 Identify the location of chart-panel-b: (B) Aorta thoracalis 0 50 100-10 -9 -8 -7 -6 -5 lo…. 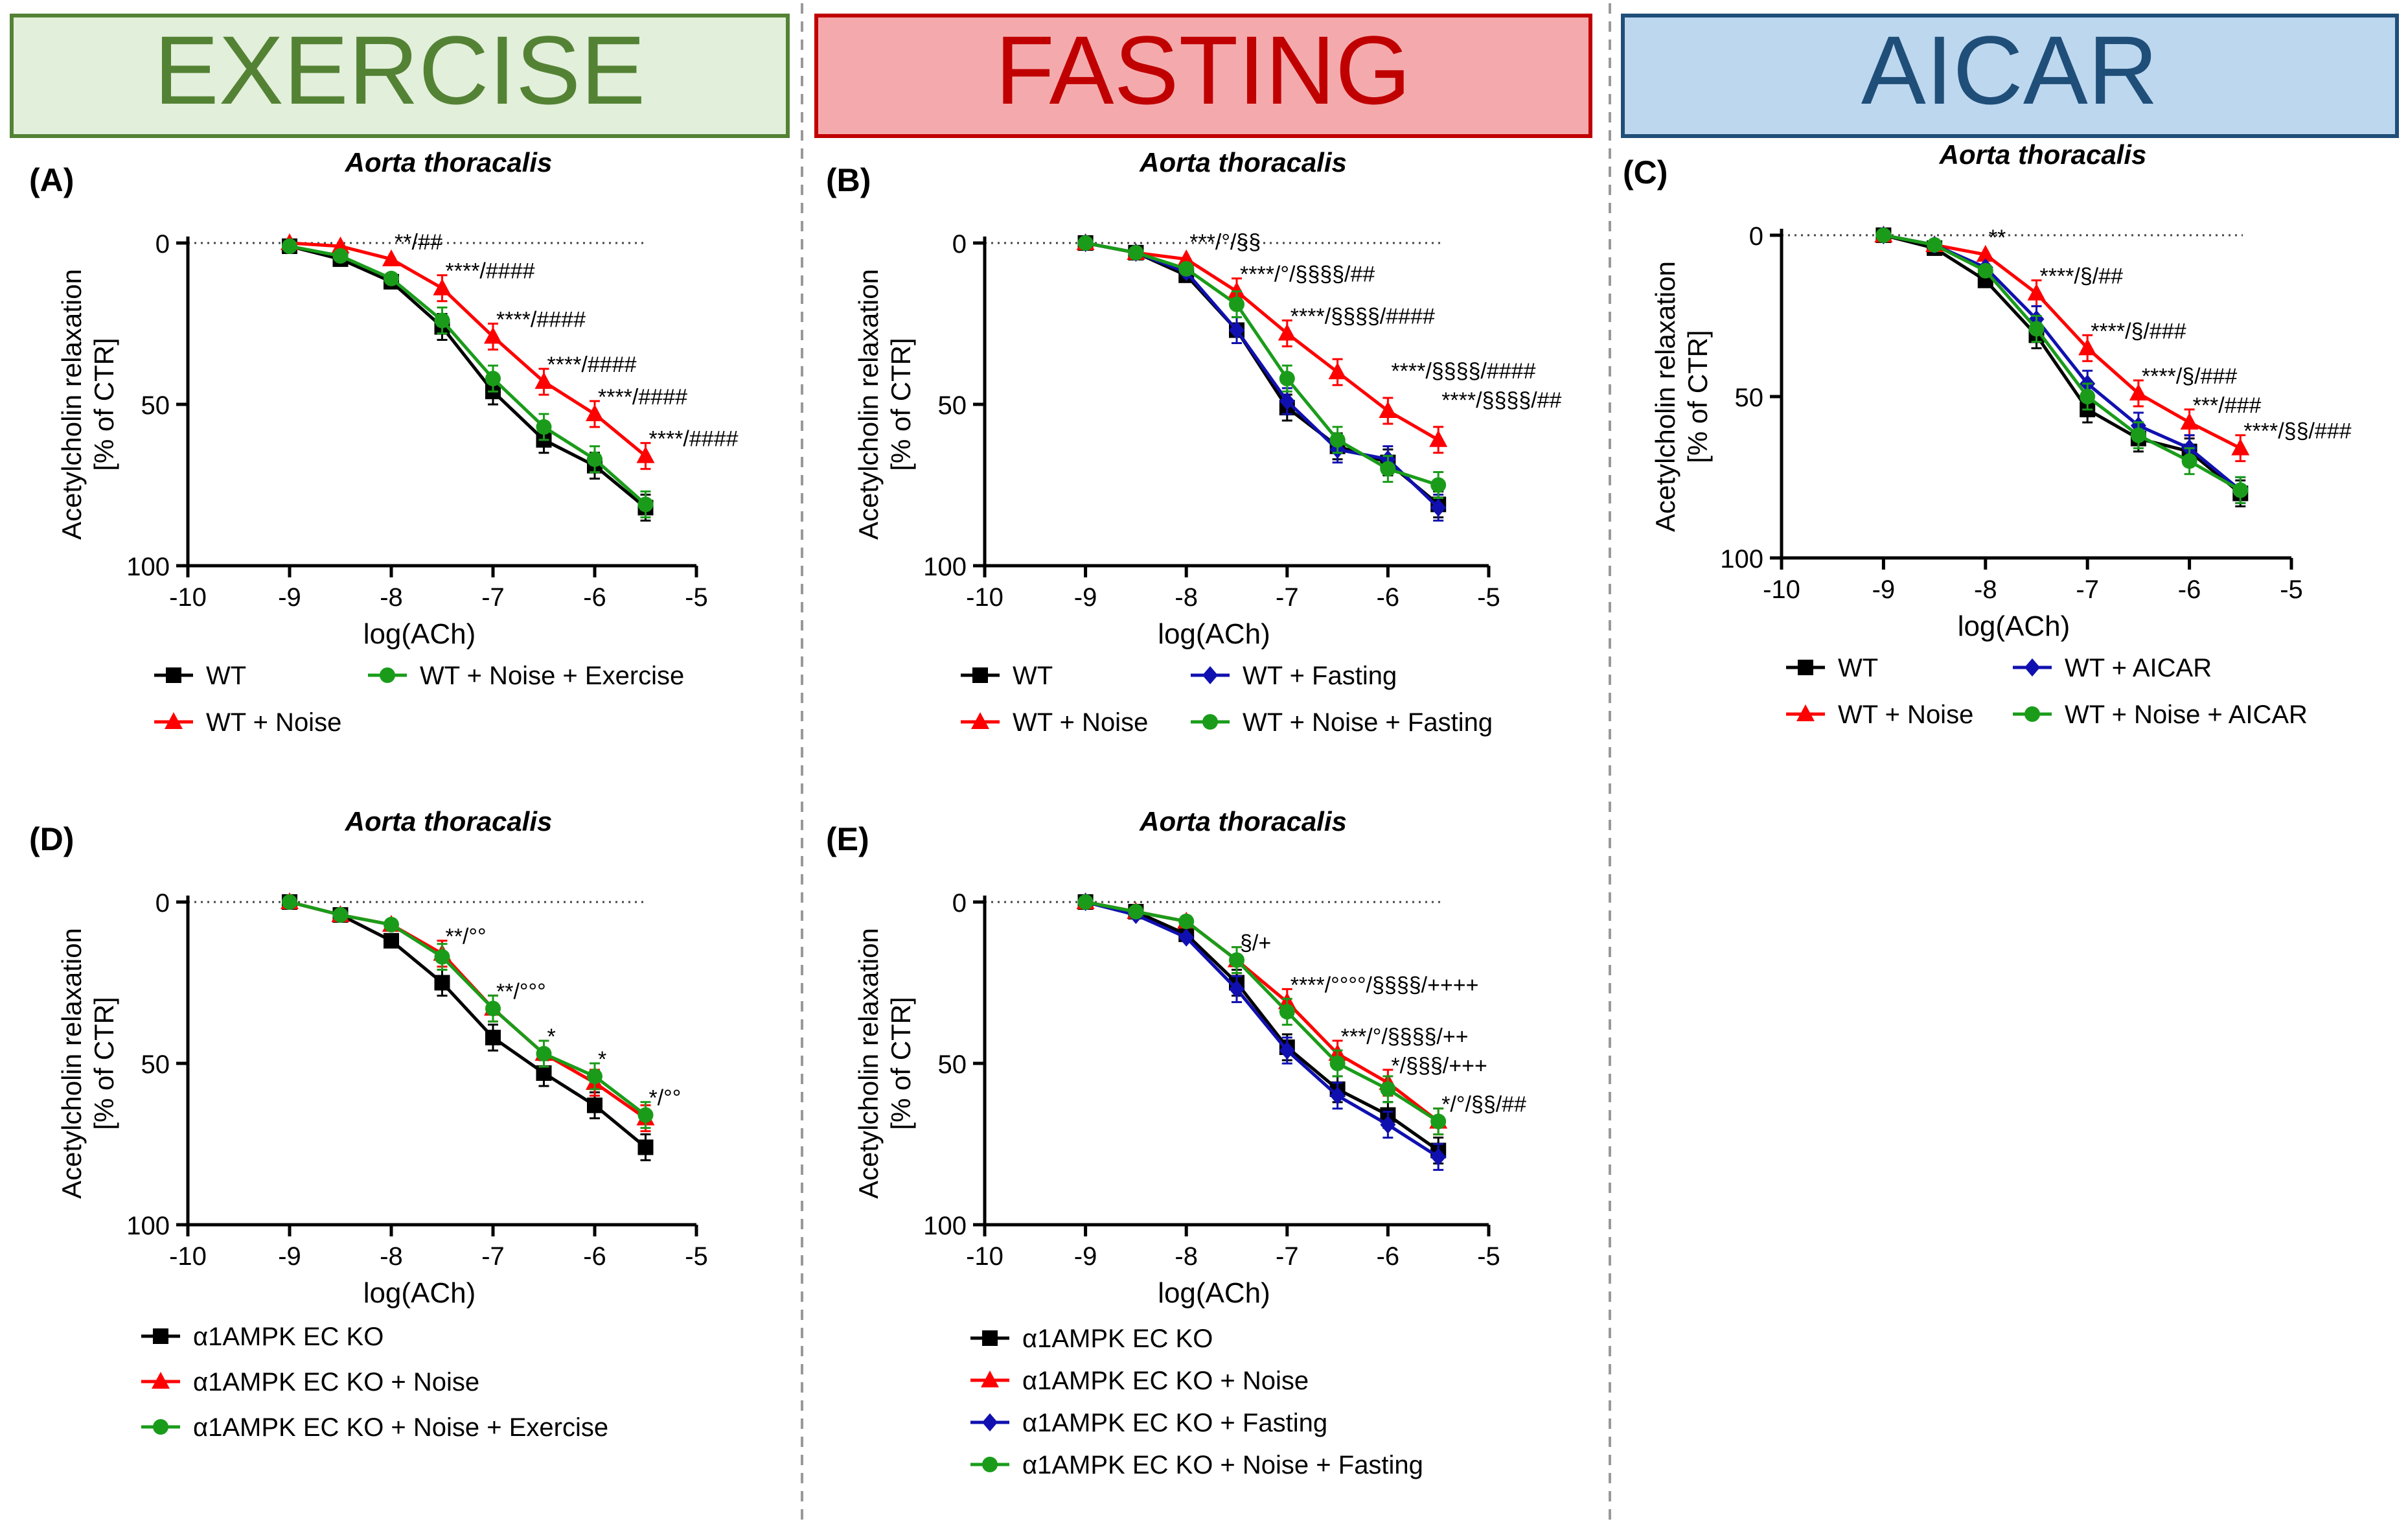
(1194, 442).